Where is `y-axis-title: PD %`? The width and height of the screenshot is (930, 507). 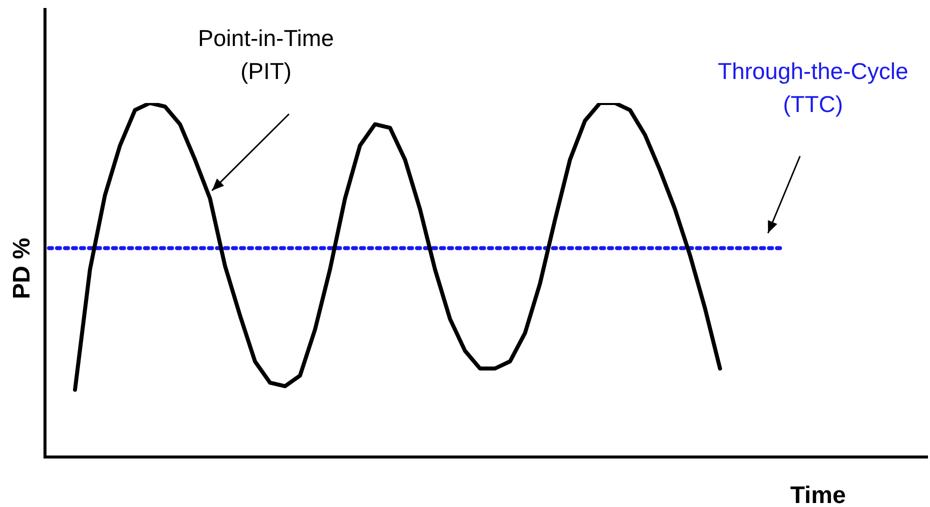 y-axis-title: PD % is located at coordinates (22, 269).